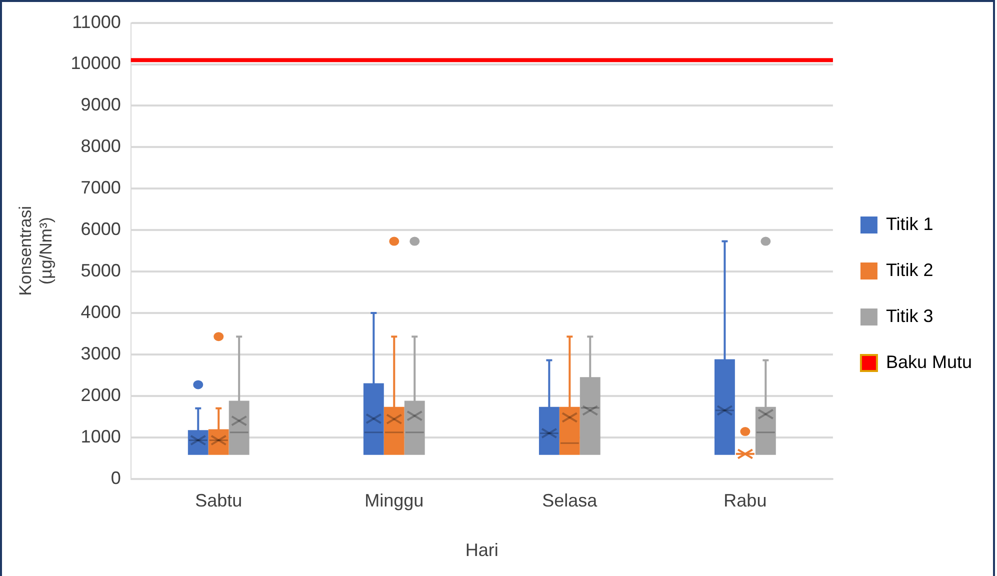 Image resolution: width=997 pixels, height=576 pixels. Describe the element at coordinates (100, 436) in the screenshot. I see `y-tick-label: 1000` at that location.